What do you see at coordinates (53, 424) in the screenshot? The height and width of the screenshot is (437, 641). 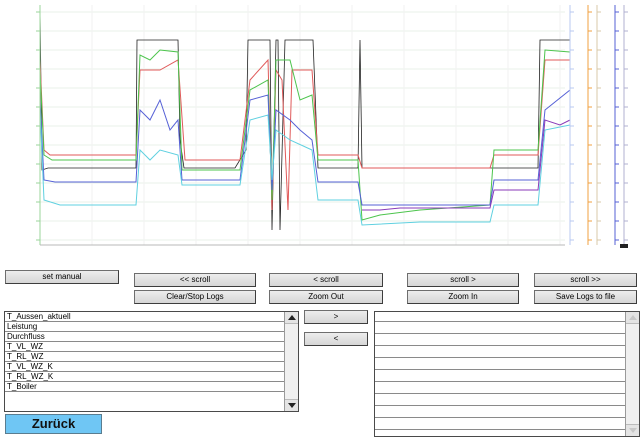 I see `back-button: Zurück` at bounding box center [53, 424].